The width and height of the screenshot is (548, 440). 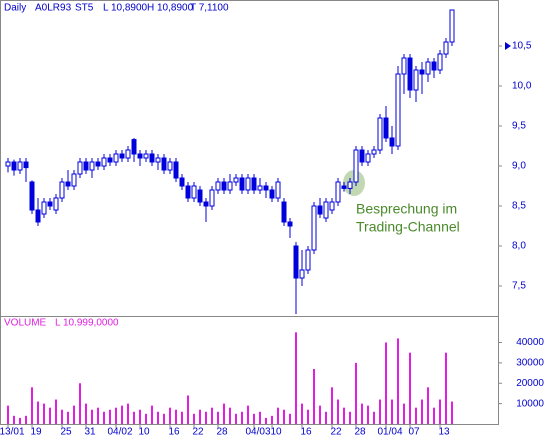 What do you see at coordinates (414, 432) in the screenshot?
I see `x-tick-label: 07` at bounding box center [414, 432].